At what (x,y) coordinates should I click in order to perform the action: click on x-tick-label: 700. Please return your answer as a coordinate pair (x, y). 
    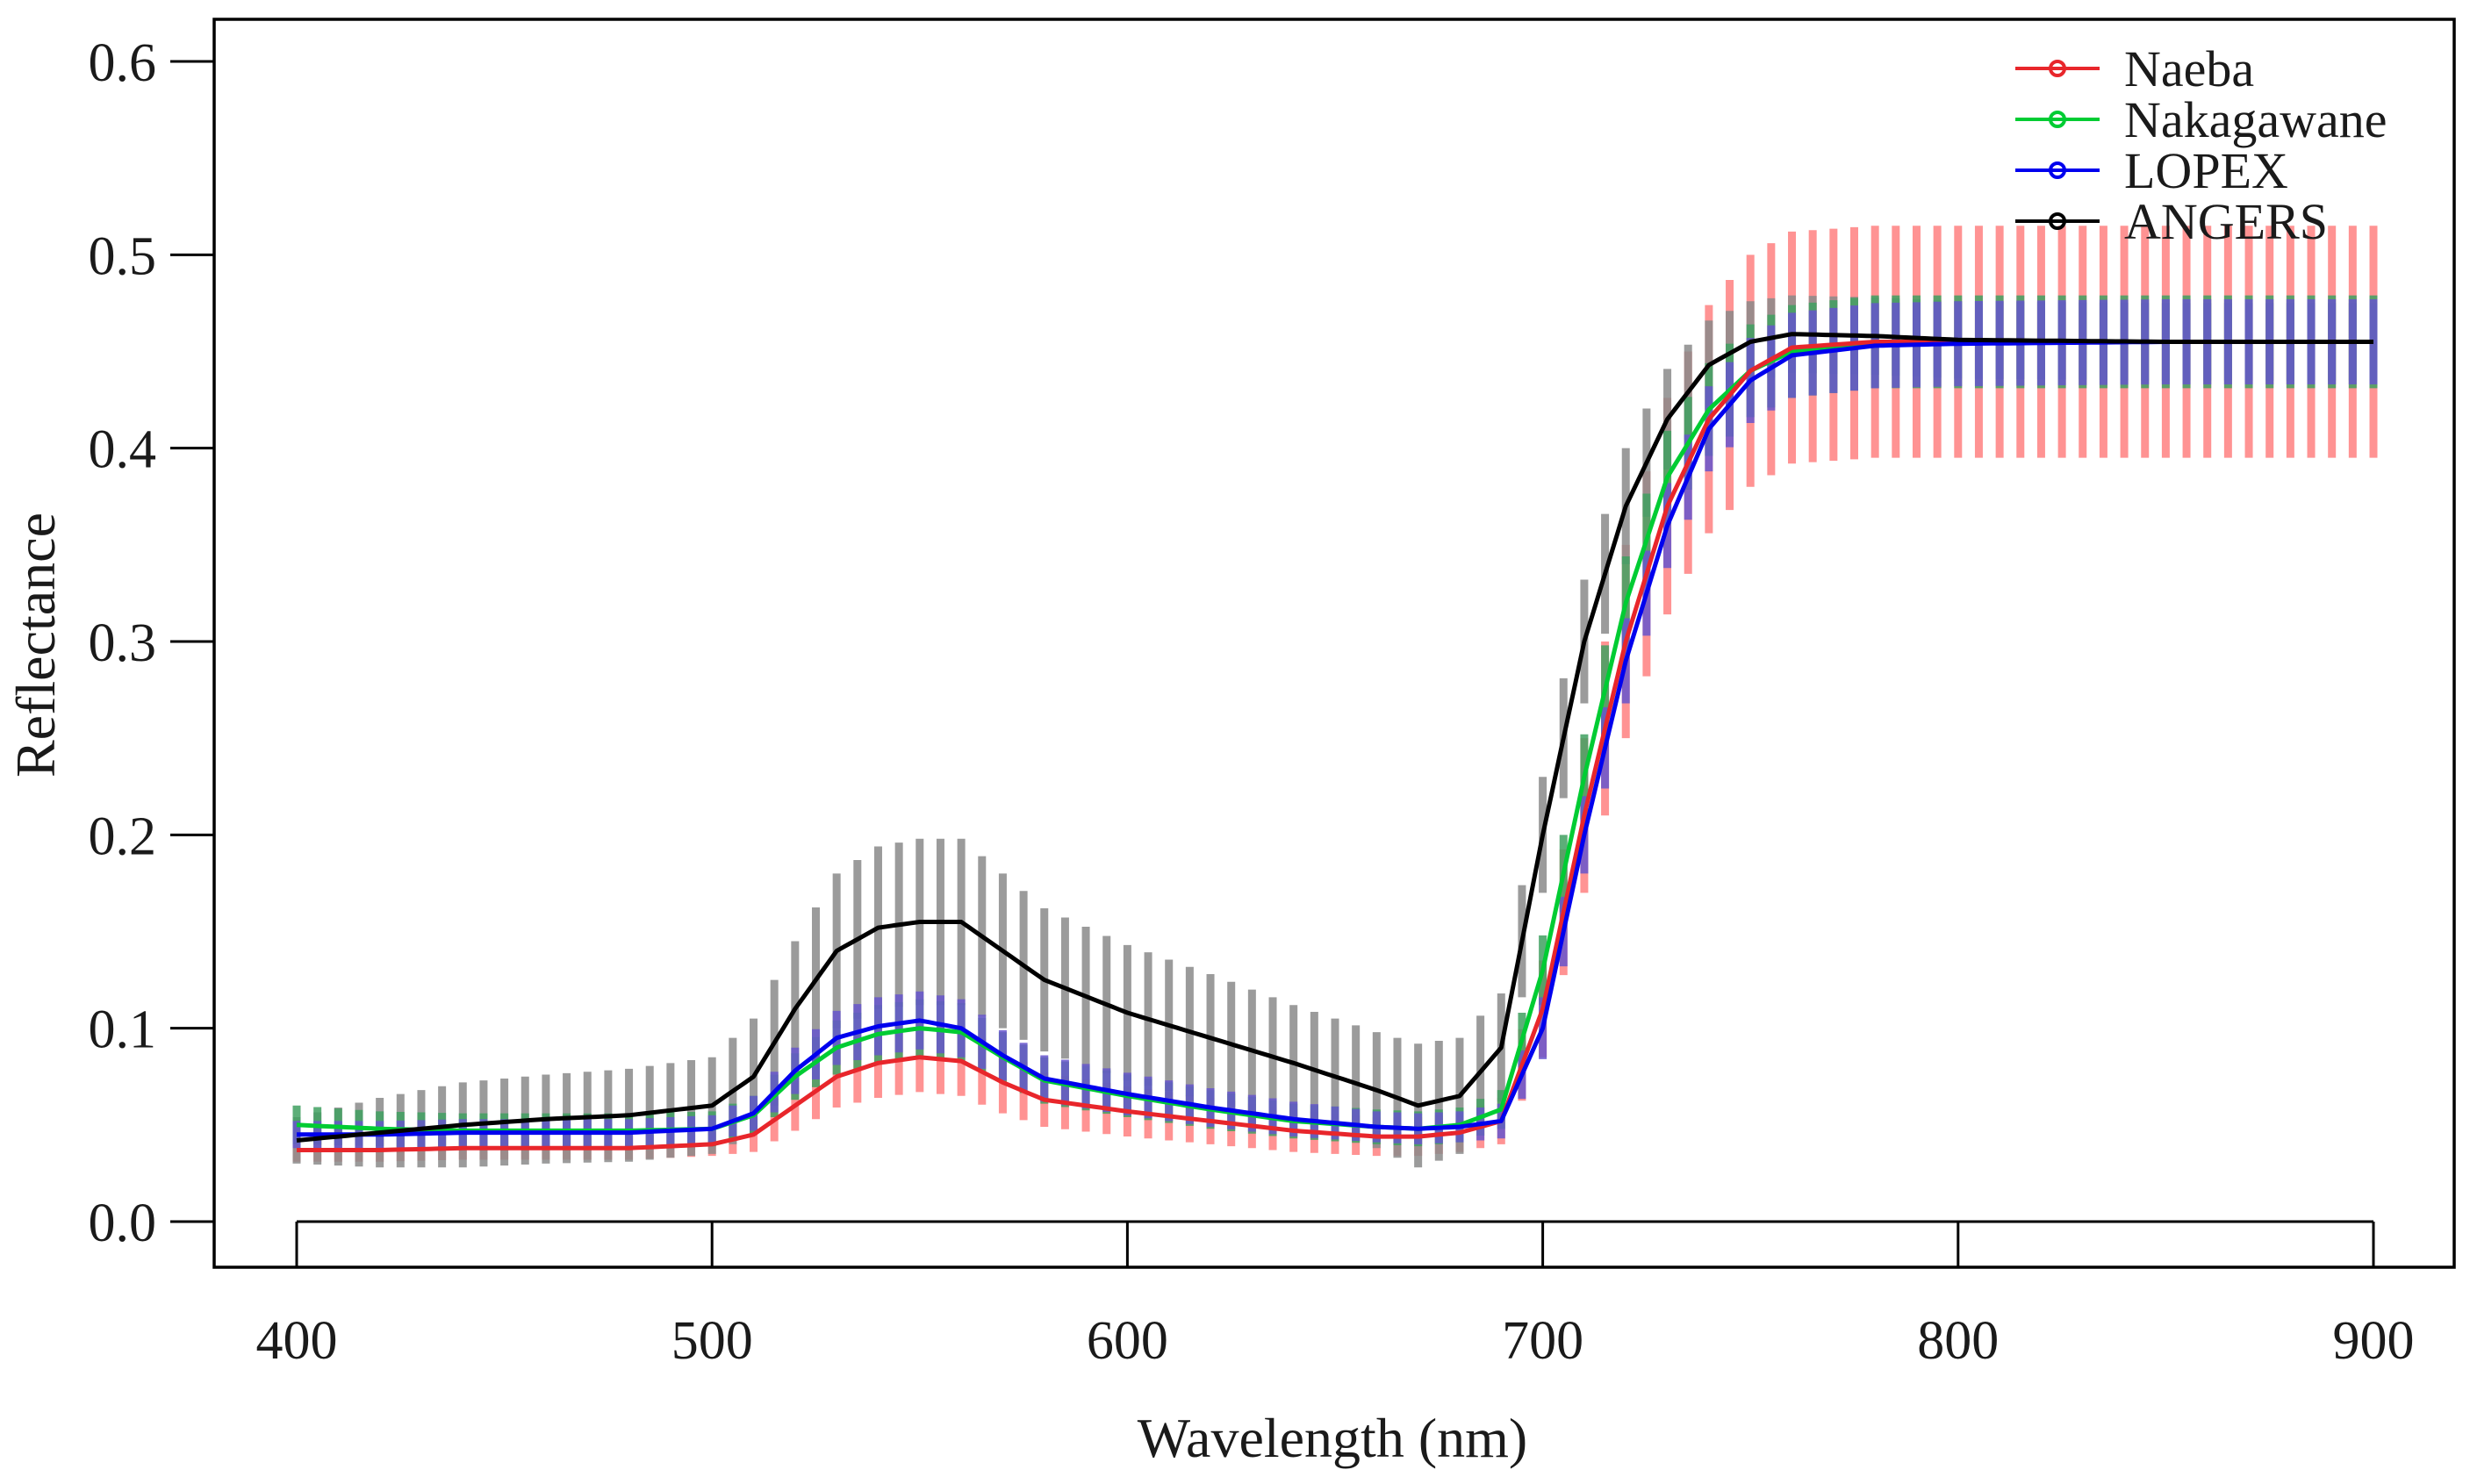
    Looking at the image, I should click on (1542, 1341).